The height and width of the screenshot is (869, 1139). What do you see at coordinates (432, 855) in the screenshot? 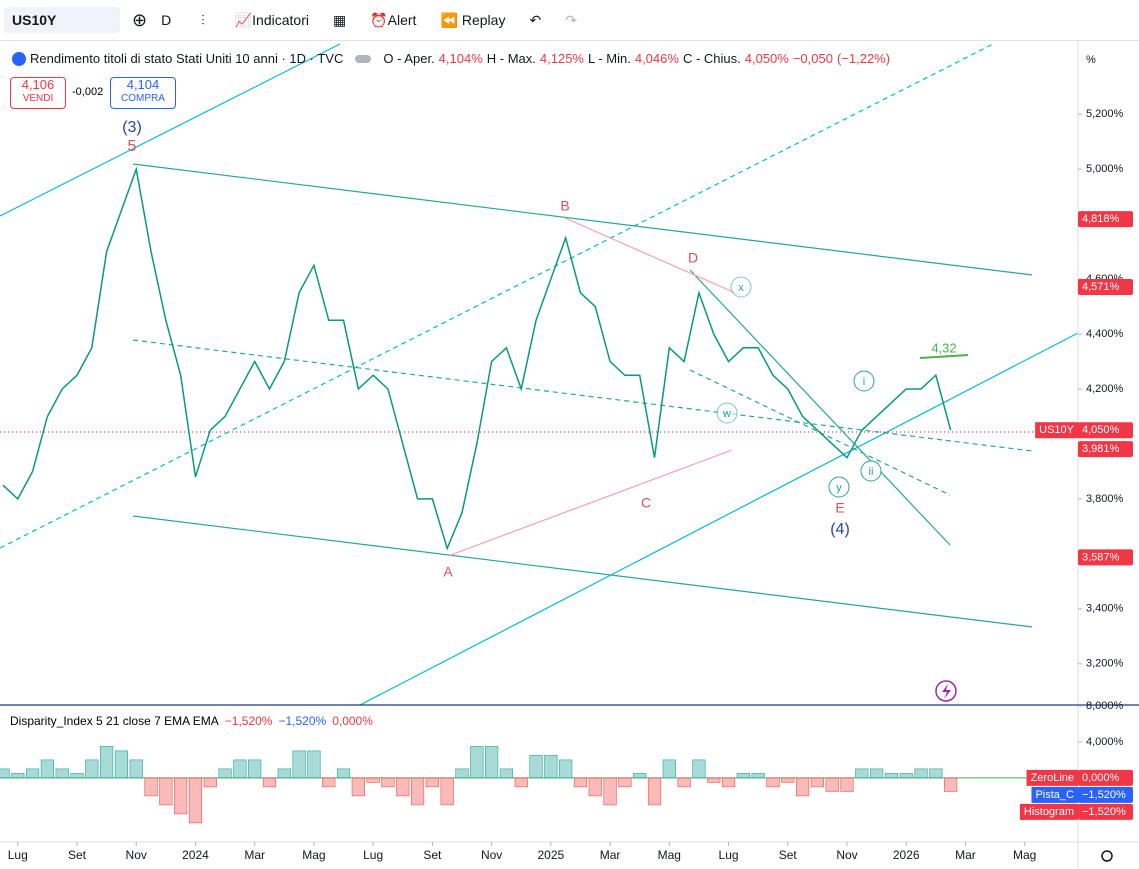
I see `x-tick-label: Set` at bounding box center [432, 855].